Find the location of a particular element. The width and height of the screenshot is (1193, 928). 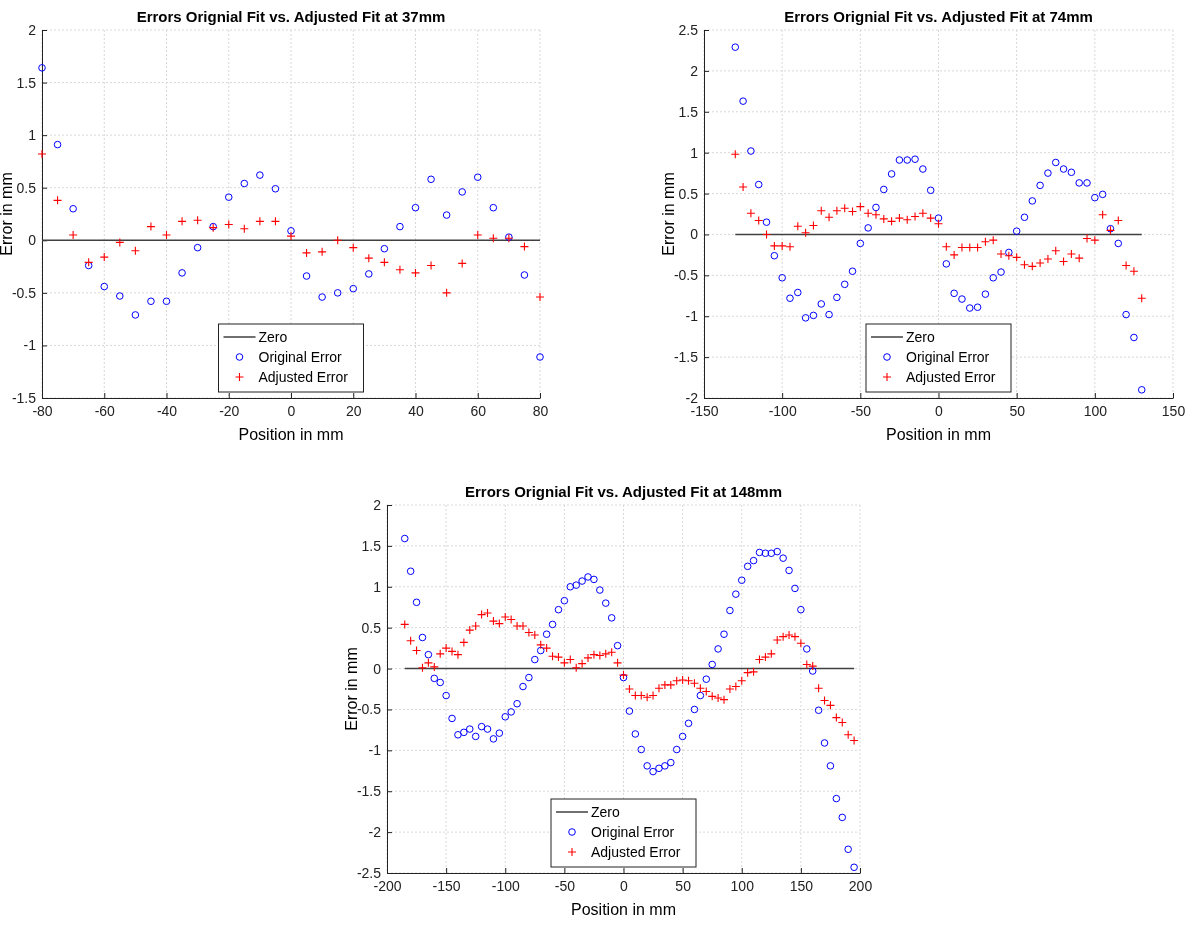

x-tick-label: 150 is located at coordinates (801, 885).